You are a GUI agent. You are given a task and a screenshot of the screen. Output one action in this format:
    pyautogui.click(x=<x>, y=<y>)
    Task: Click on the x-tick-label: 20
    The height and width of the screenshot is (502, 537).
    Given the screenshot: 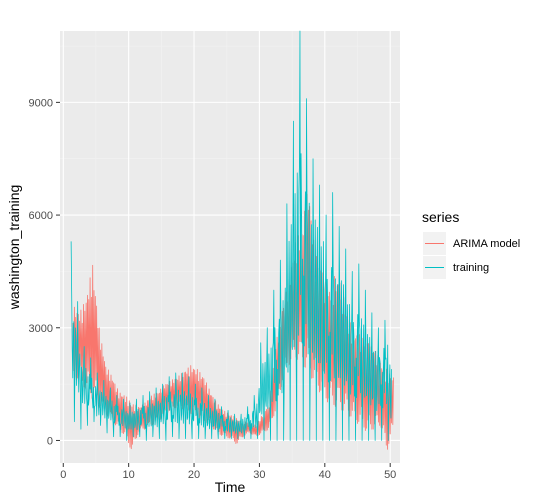 What is the action you would take?
    pyautogui.click(x=194, y=475)
    